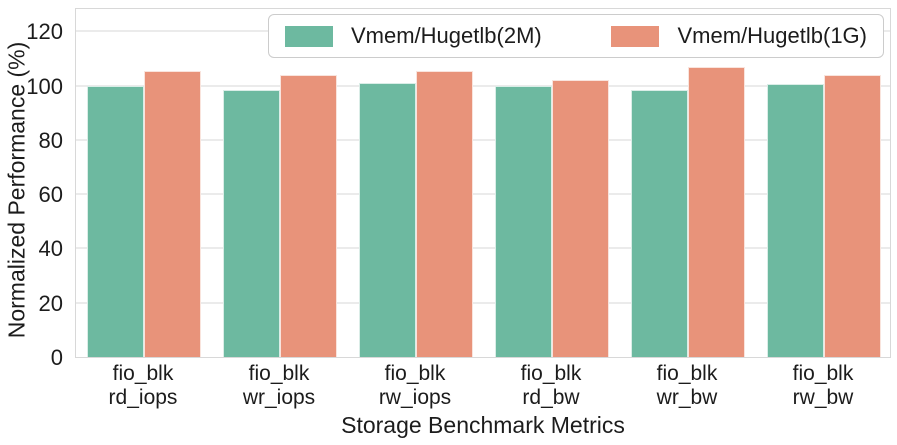 The height and width of the screenshot is (445, 897). I want to click on x-tick-fio_blk-wr_iops: fio_blk wr_iops, so click(279, 386).